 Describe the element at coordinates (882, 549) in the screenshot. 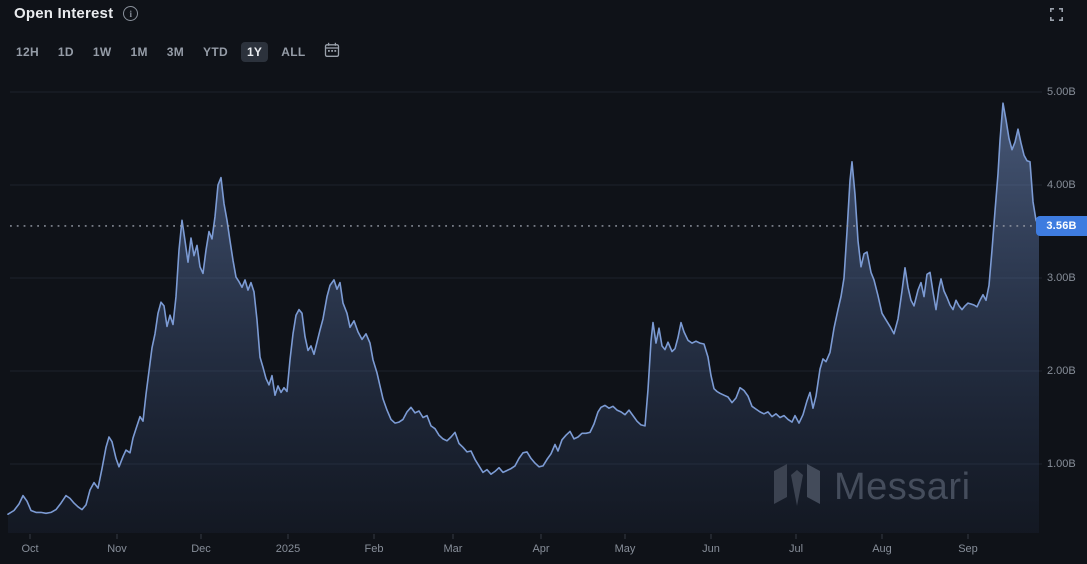

I see `x-tick-label: Aug` at that location.